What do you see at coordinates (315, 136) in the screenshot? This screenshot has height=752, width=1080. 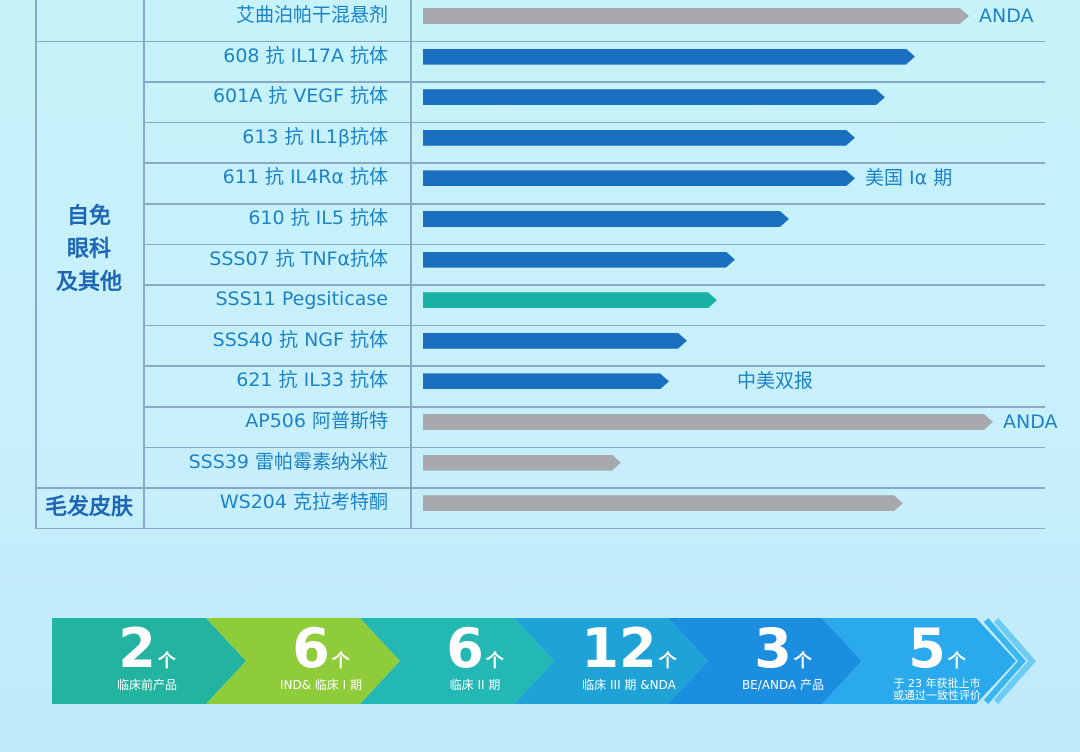 I see `row-label: 613 抗 IL1β抗体` at bounding box center [315, 136].